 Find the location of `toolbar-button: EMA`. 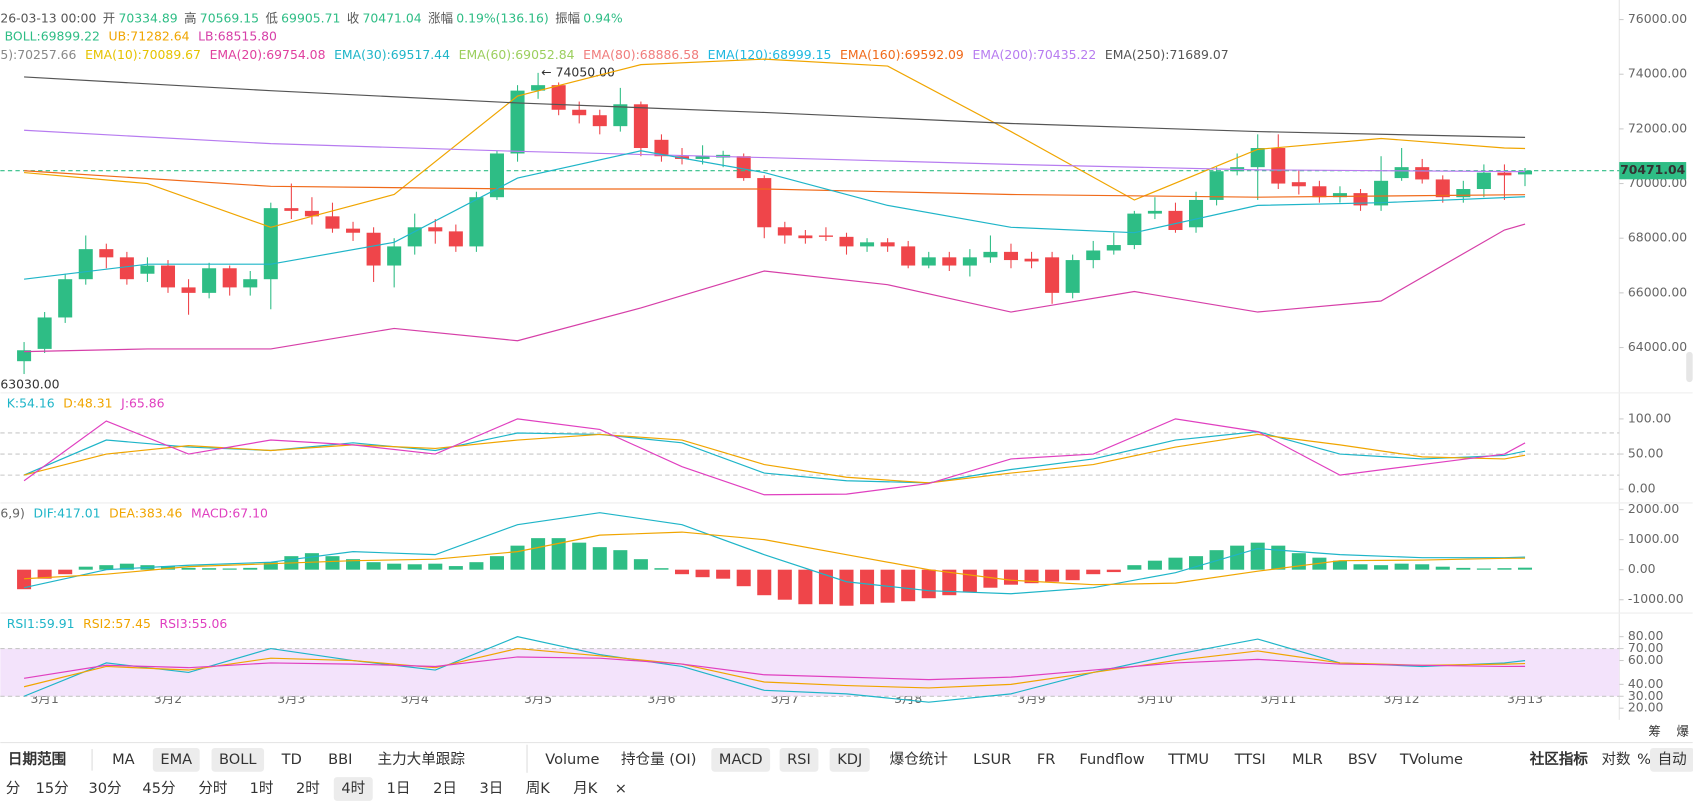

toolbar-button: EMA is located at coordinates (176, 759).